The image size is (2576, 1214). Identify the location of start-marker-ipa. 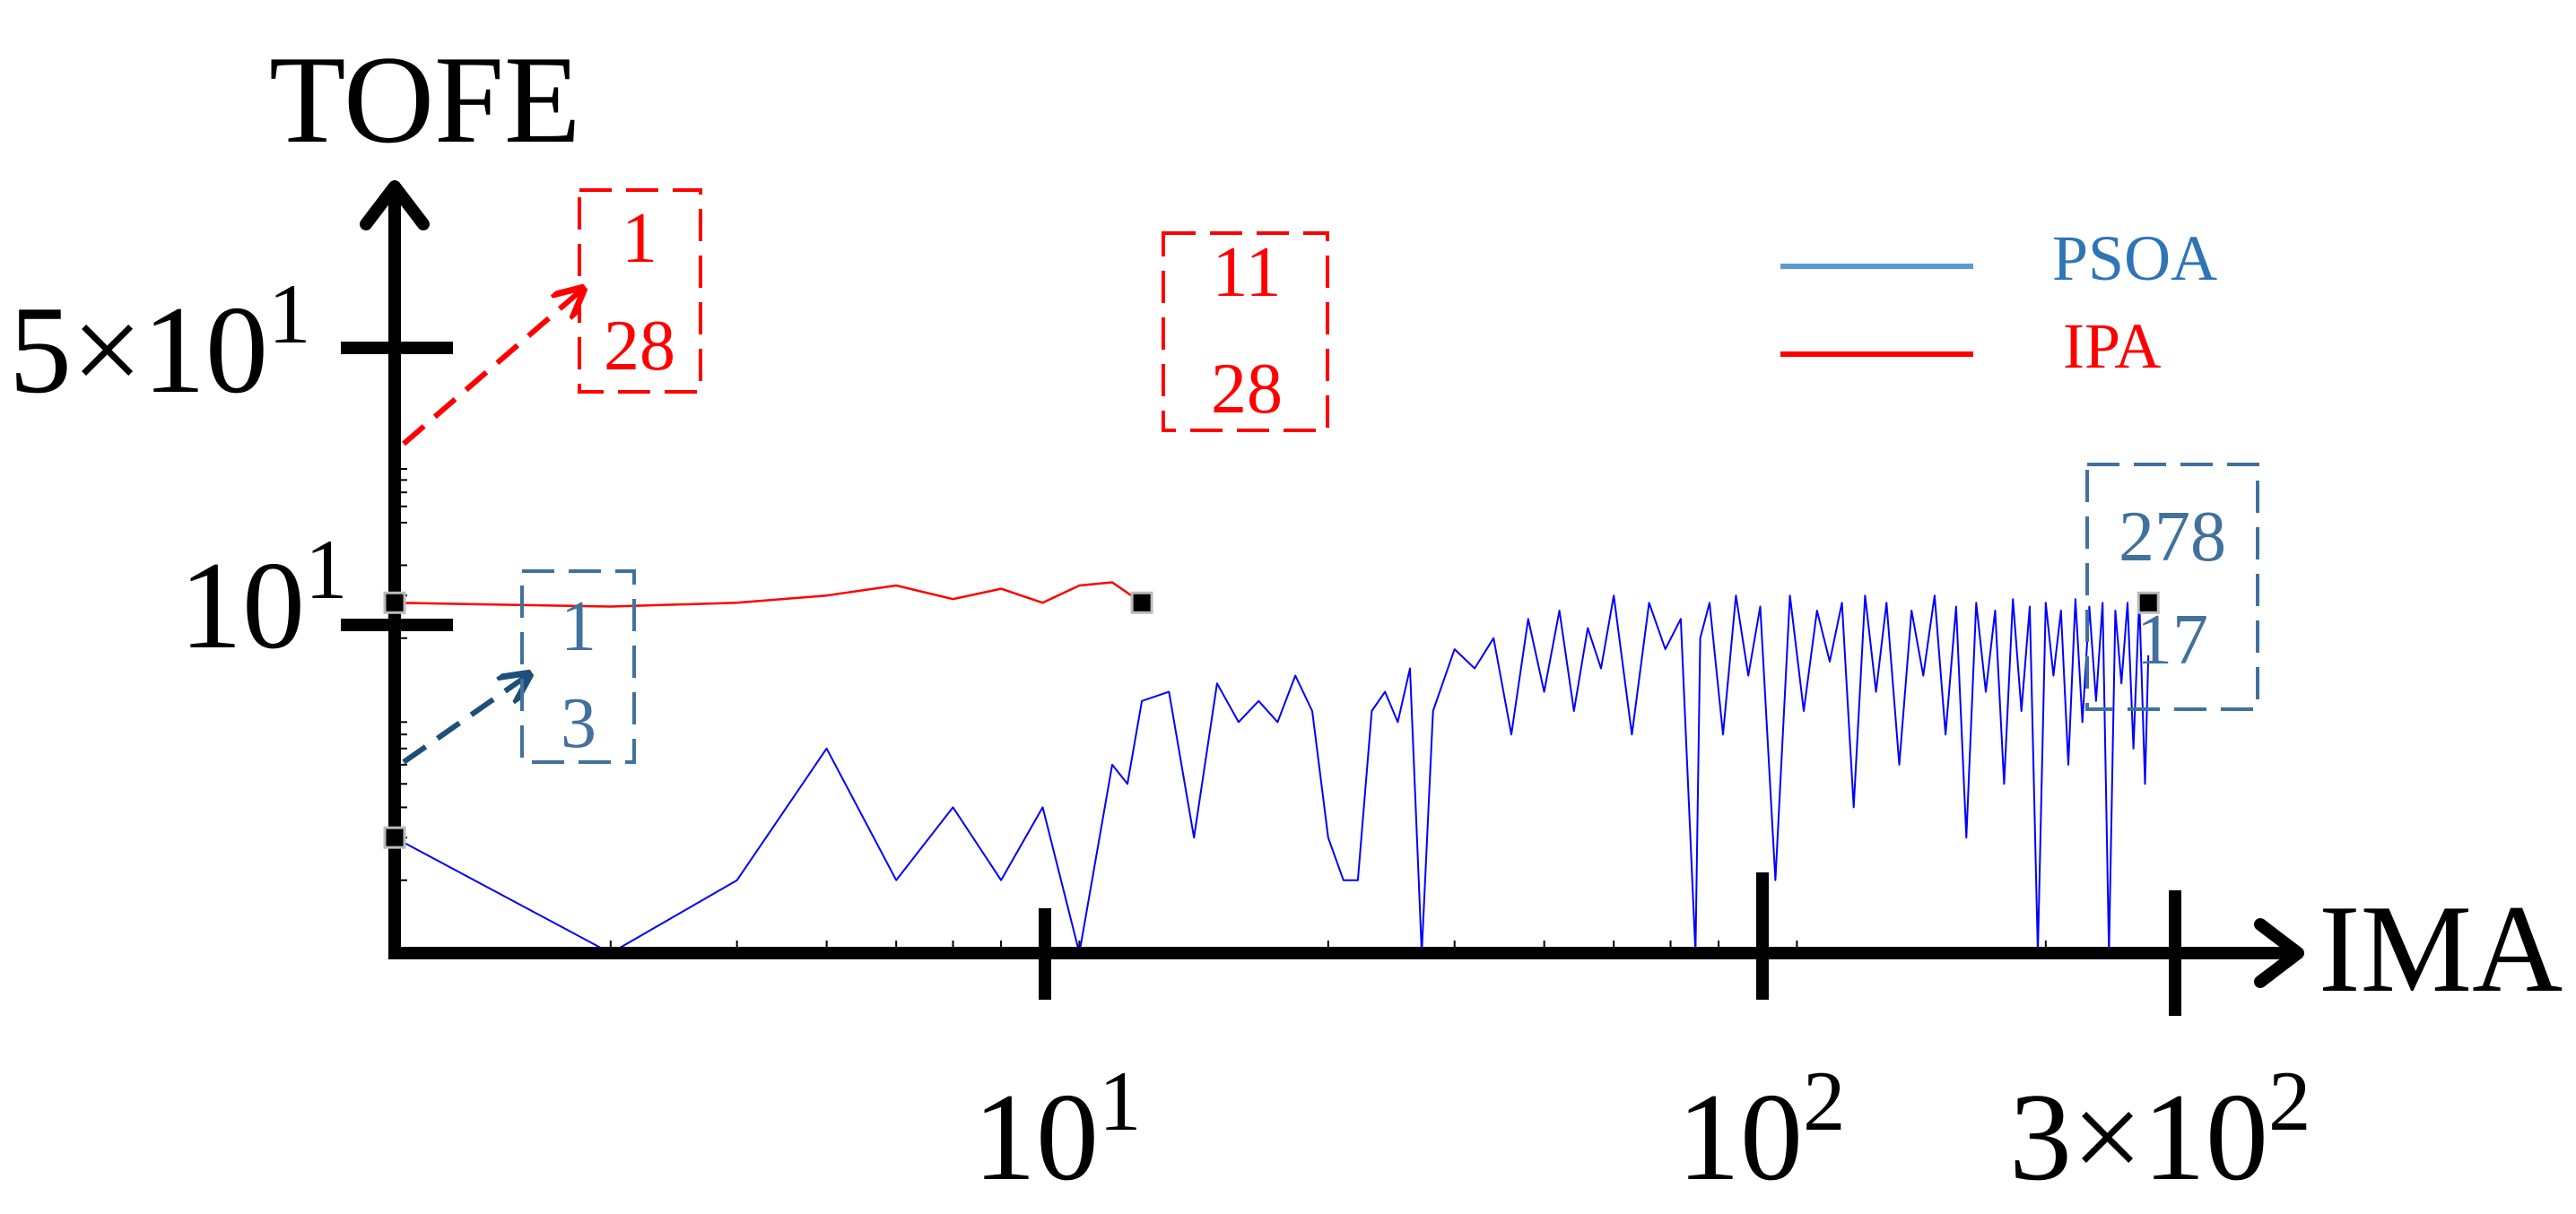
(394, 602).